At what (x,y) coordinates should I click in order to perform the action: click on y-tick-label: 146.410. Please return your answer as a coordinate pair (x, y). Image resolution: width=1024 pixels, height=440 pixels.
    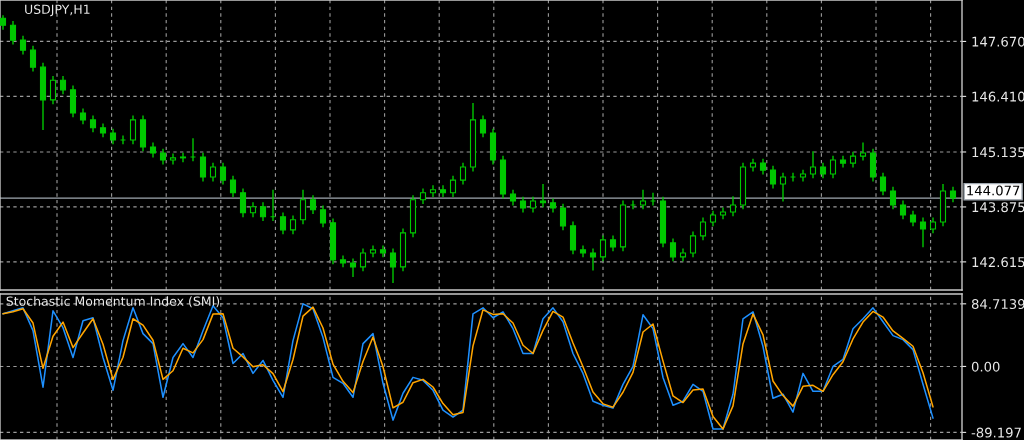
    Looking at the image, I should click on (998, 96).